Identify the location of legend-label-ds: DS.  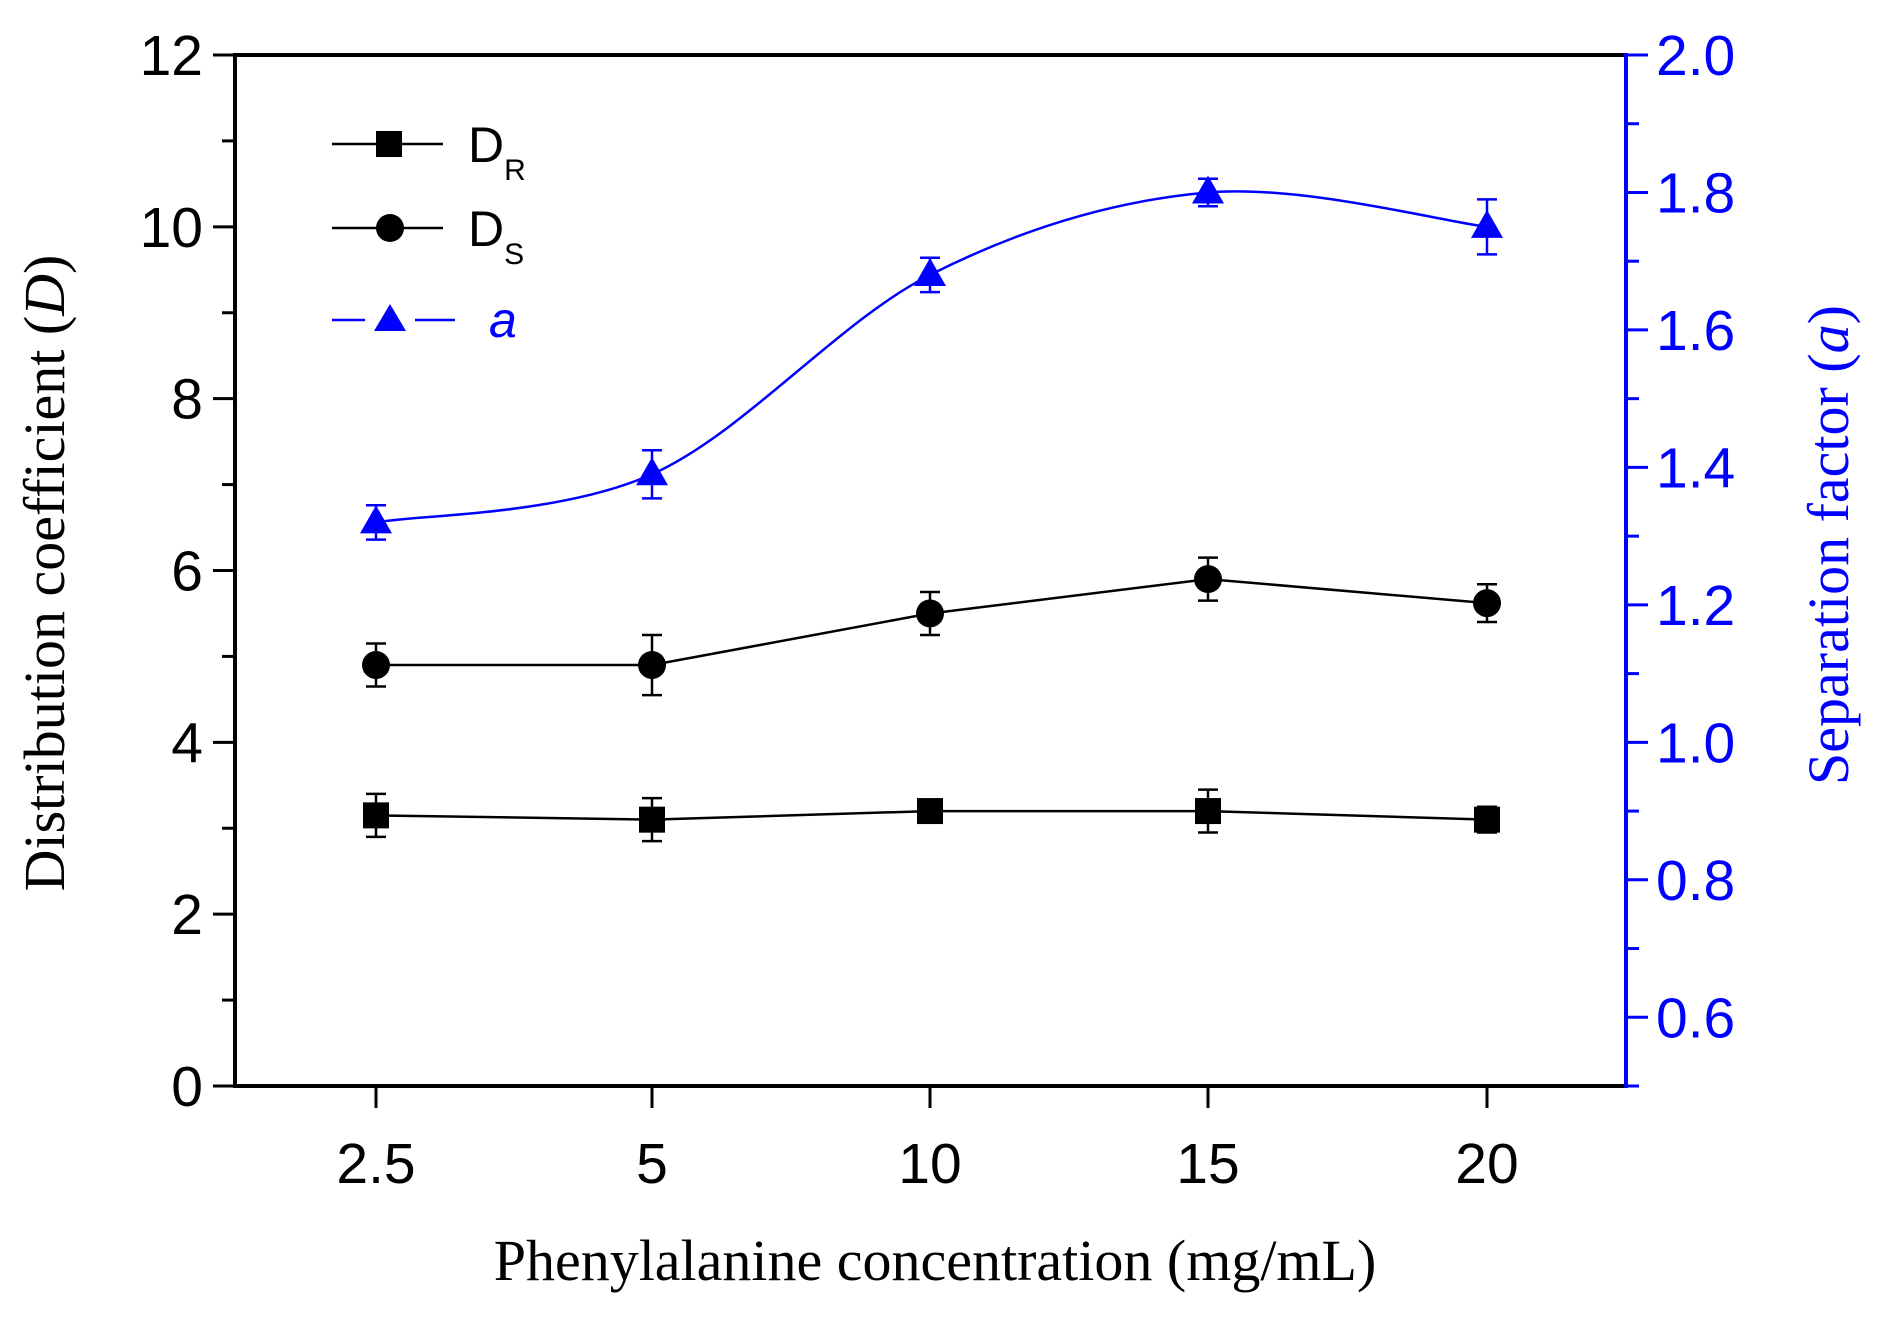
(496, 236).